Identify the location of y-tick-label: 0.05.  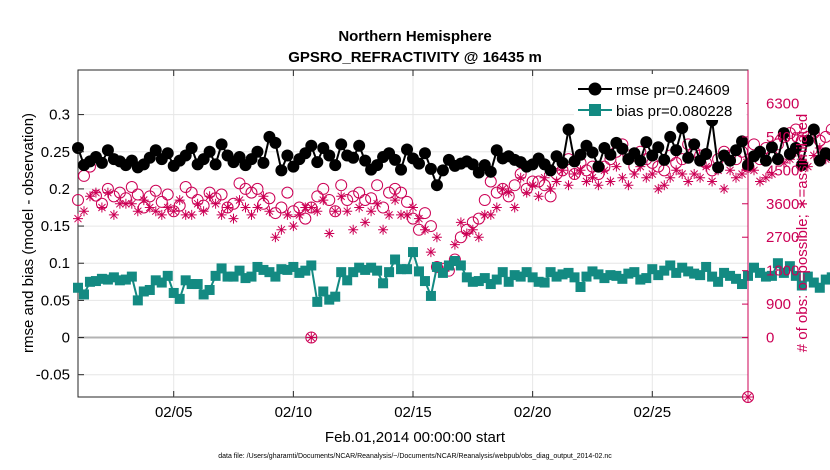
(55, 300).